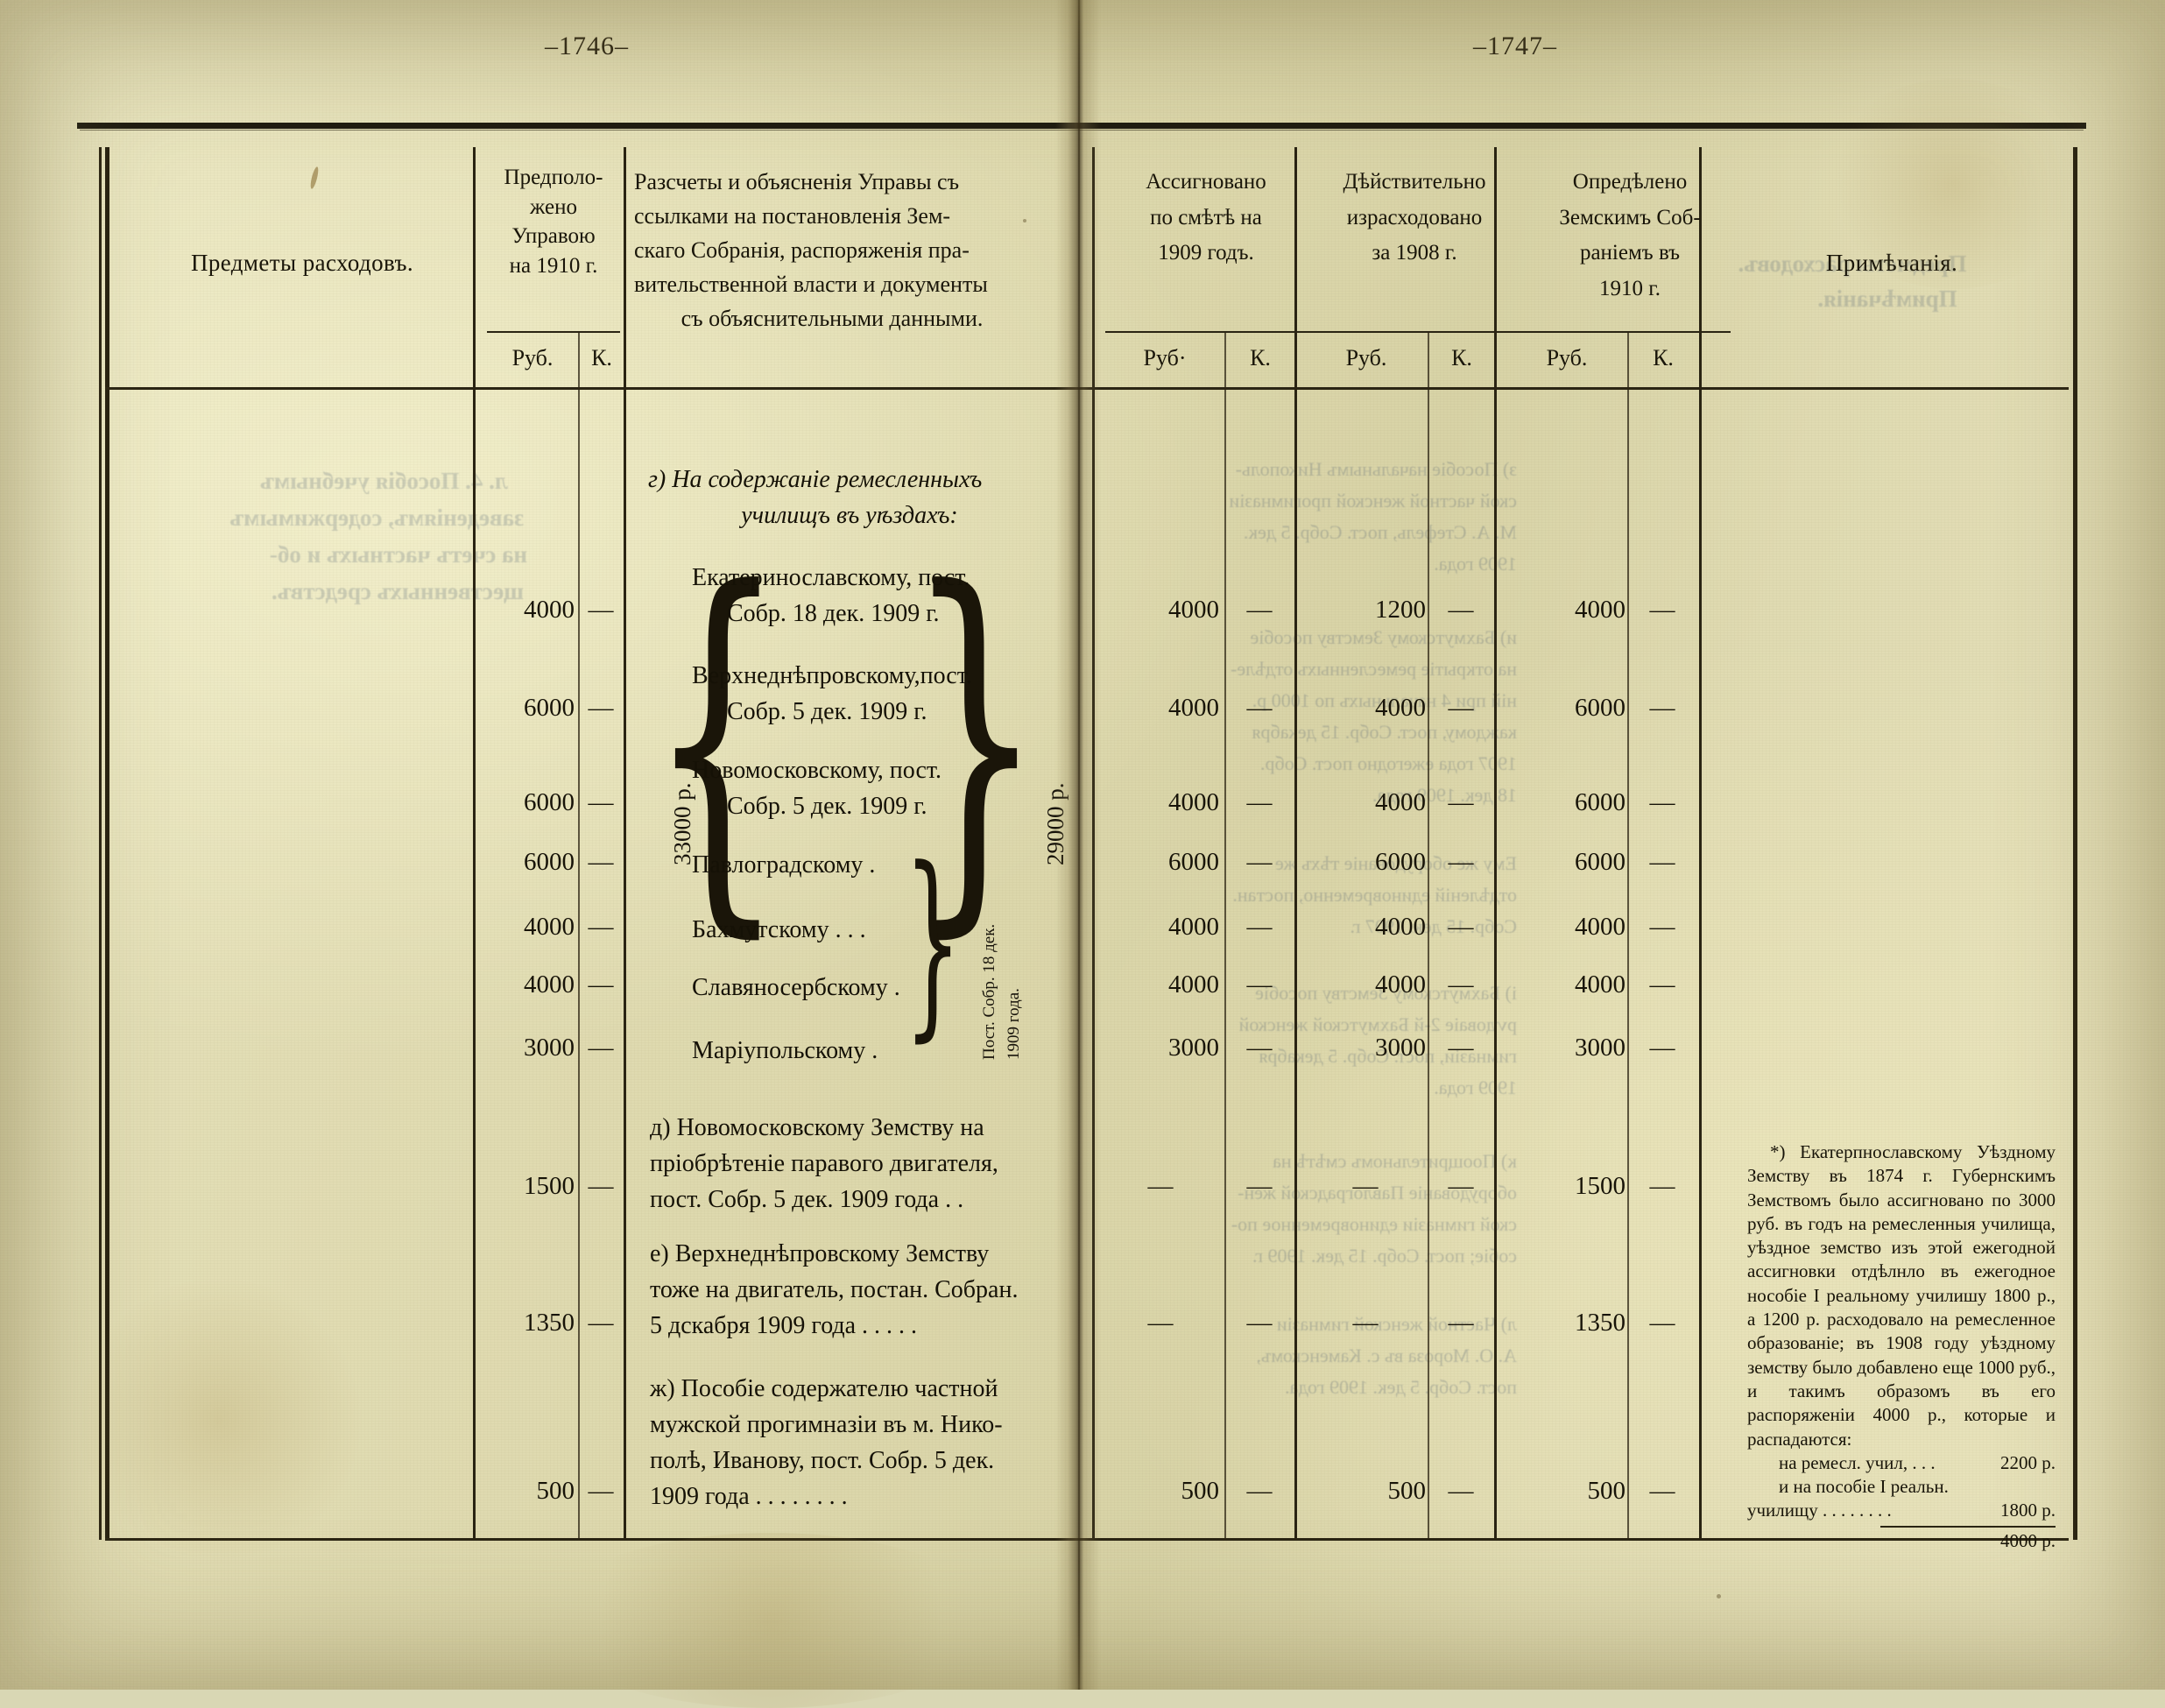  What do you see at coordinates (717, 740) in the screenshot?
I see `left-group-brace: {` at bounding box center [717, 740].